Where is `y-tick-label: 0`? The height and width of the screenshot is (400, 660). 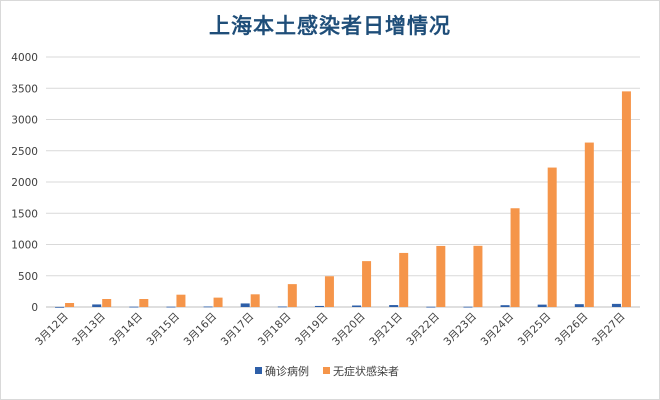
y-tick-label: 0 is located at coordinates (34, 308).